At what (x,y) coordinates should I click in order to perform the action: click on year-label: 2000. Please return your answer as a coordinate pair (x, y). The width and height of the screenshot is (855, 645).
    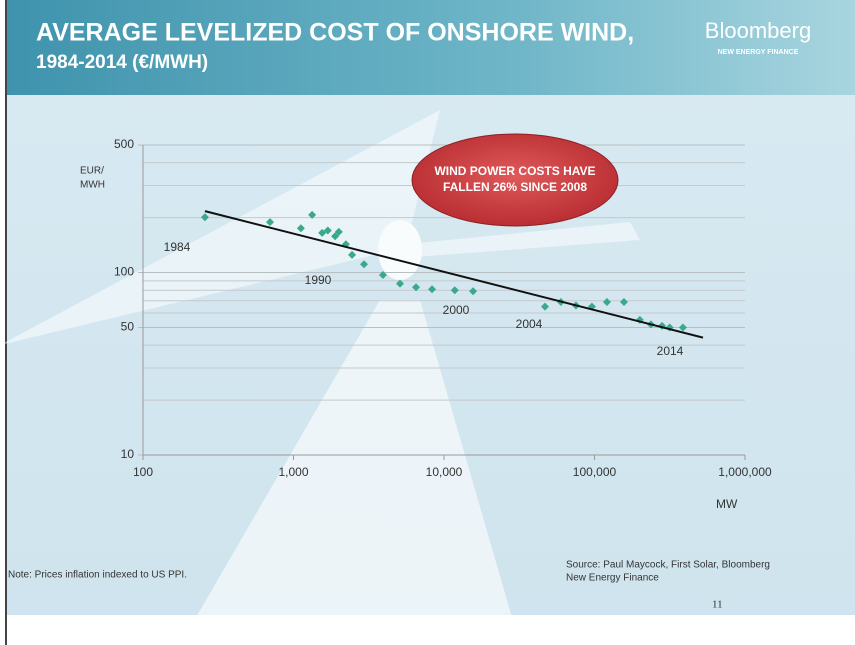
    Looking at the image, I should click on (456, 310).